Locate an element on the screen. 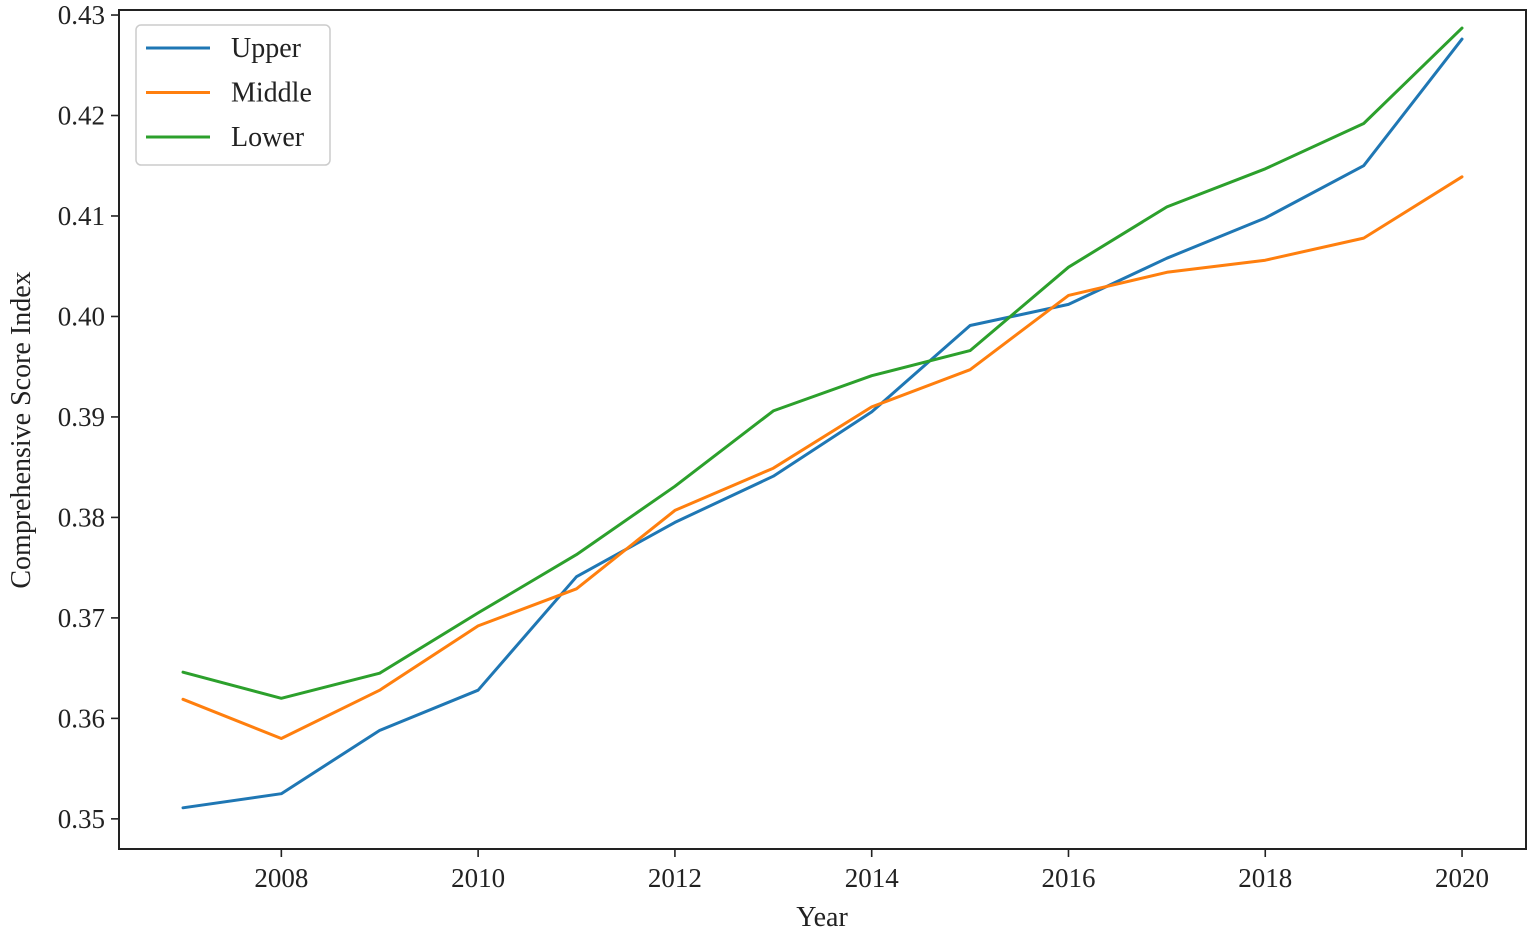 Image resolution: width=1535 pixels, height=935 pixels. y-tick-label: 0.36 is located at coordinates (81, 718).